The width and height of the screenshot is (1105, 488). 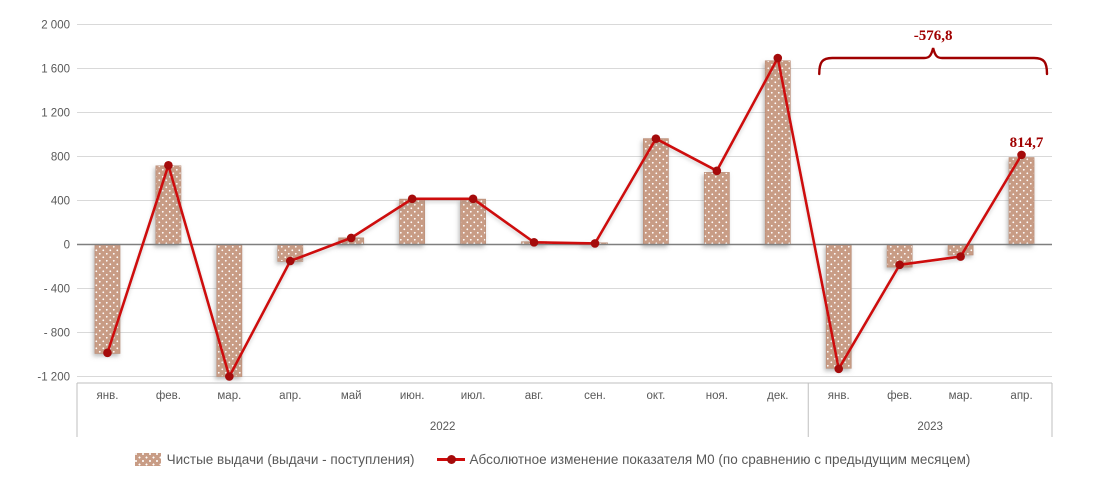 What do you see at coordinates (443, 427) in the screenshot?
I see `year-label: 2022` at bounding box center [443, 427].